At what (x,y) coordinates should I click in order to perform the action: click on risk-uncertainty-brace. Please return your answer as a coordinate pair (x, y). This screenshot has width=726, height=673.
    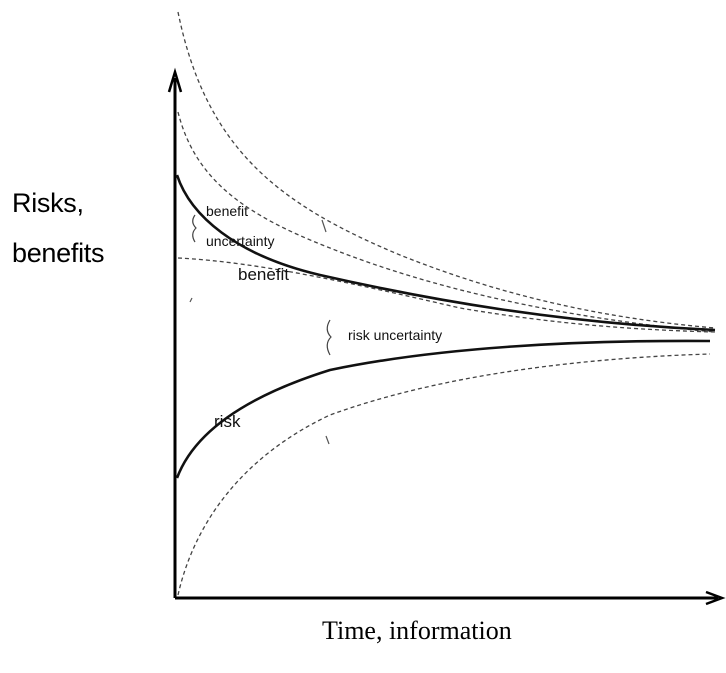
    Looking at the image, I should click on (329, 337).